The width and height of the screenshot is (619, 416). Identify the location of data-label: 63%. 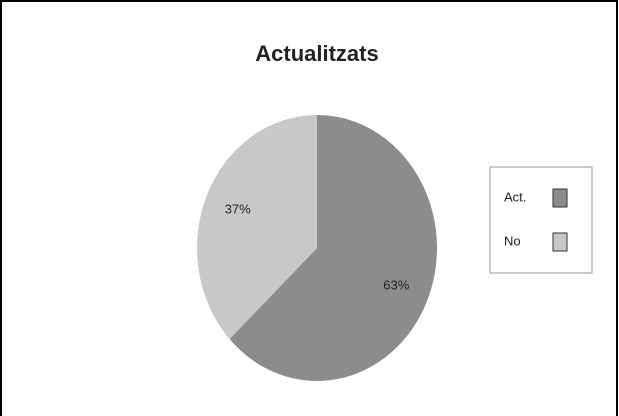
(396, 284).